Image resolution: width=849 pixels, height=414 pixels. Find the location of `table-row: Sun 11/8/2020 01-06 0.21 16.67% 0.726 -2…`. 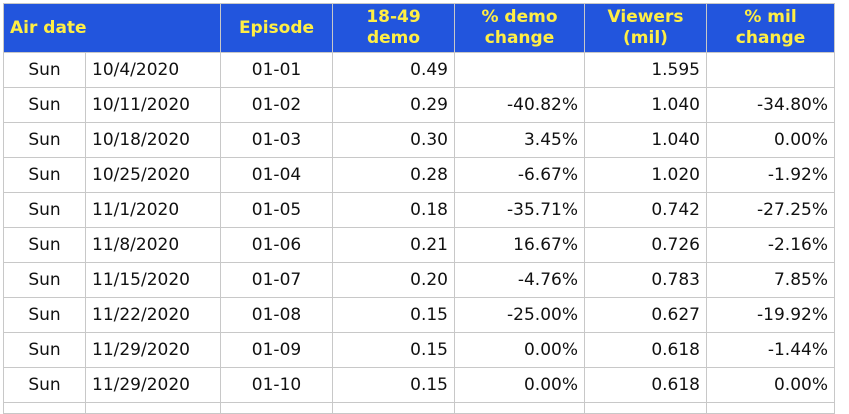

table-row: Sun 11/8/2020 01-06 0.21 16.67% 0.726 -2… is located at coordinates (419, 245).